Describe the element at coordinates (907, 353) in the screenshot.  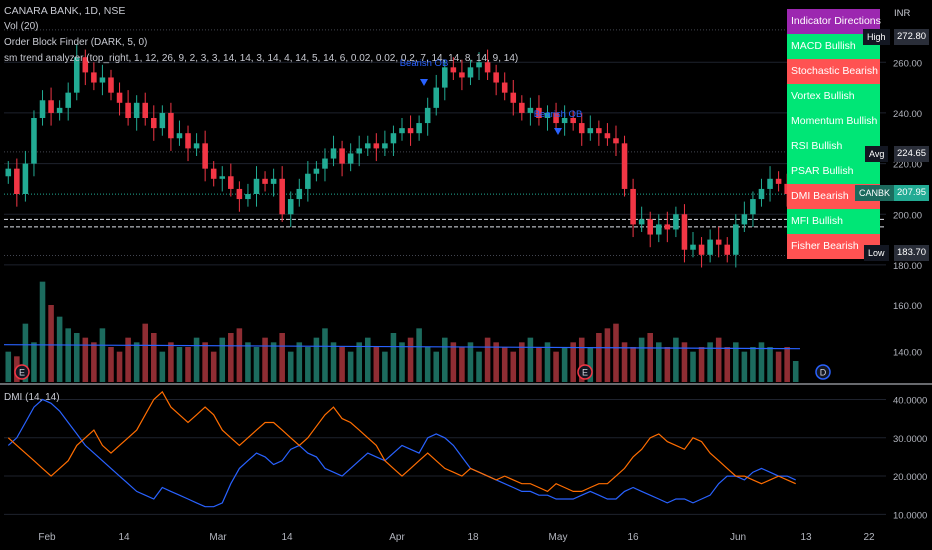
I see `volume-tick-label: 140.00` at that location.